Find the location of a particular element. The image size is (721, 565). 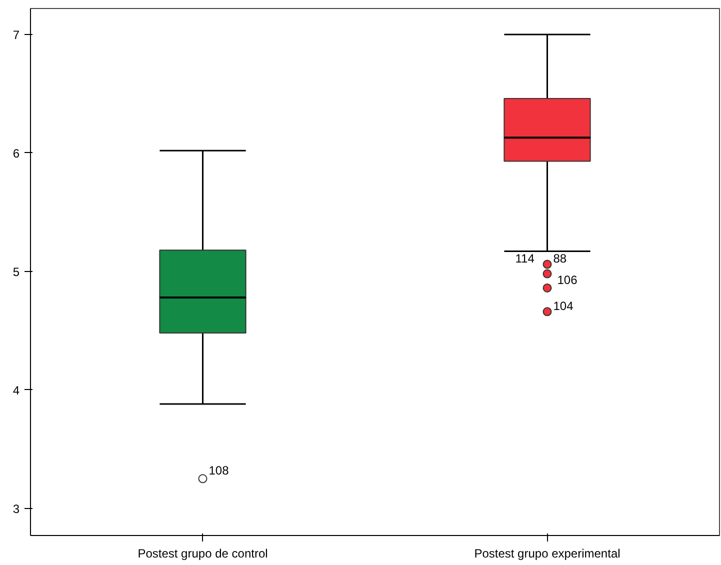

x-tick-label: Postest grupo de control is located at coordinates (203, 553).